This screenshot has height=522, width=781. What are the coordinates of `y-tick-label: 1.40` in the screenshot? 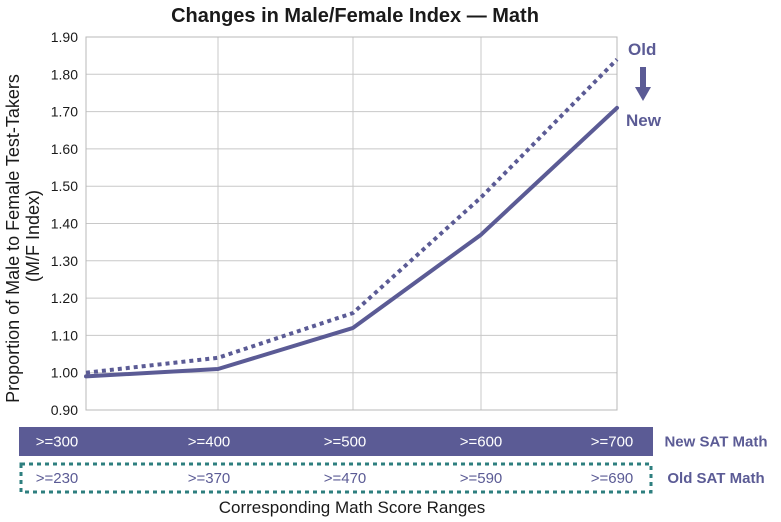 It's located at (64, 224).